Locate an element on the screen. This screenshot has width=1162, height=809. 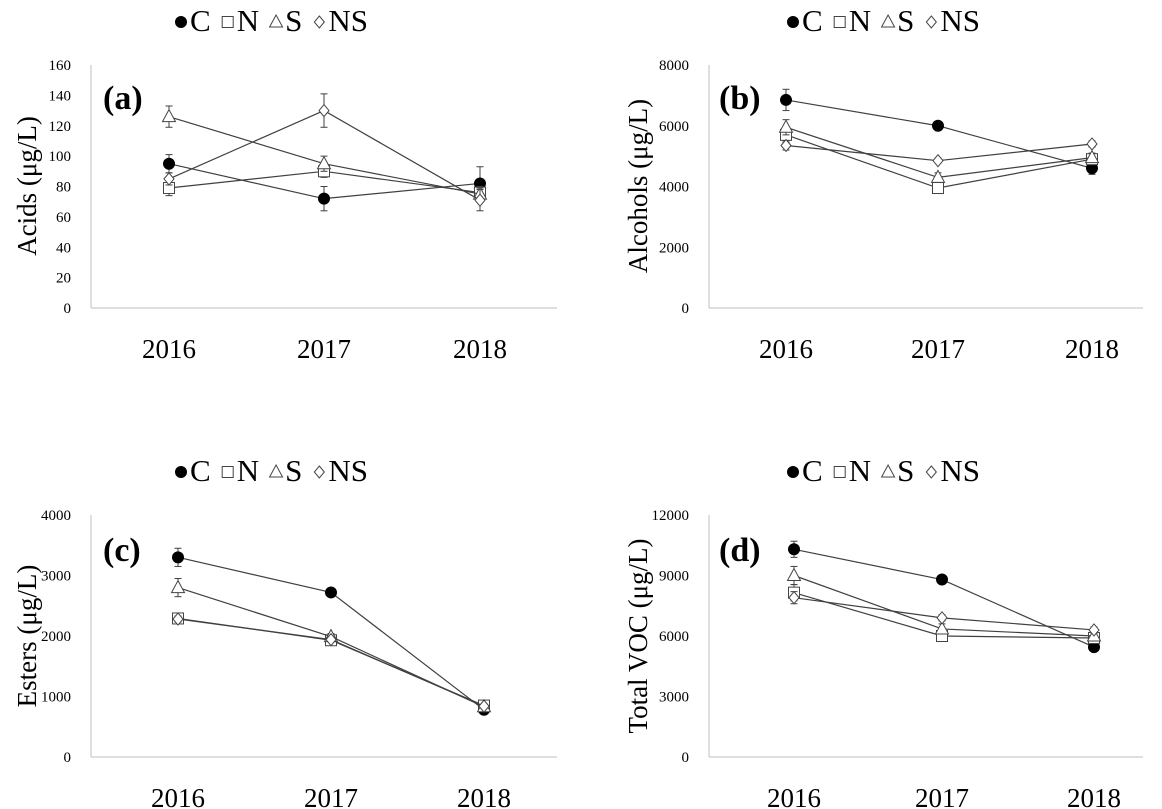
y-tick-label: 120 is located at coordinates (60, 127).